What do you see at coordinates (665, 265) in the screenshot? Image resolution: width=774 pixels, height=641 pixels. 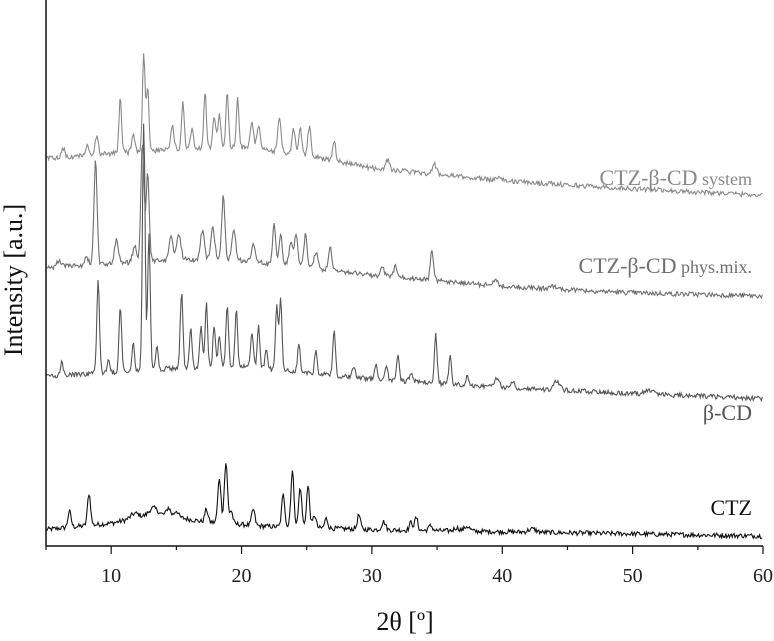 I see `series-label-2: CTZ-β-CD phys.mix.` at bounding box center [665, 265].